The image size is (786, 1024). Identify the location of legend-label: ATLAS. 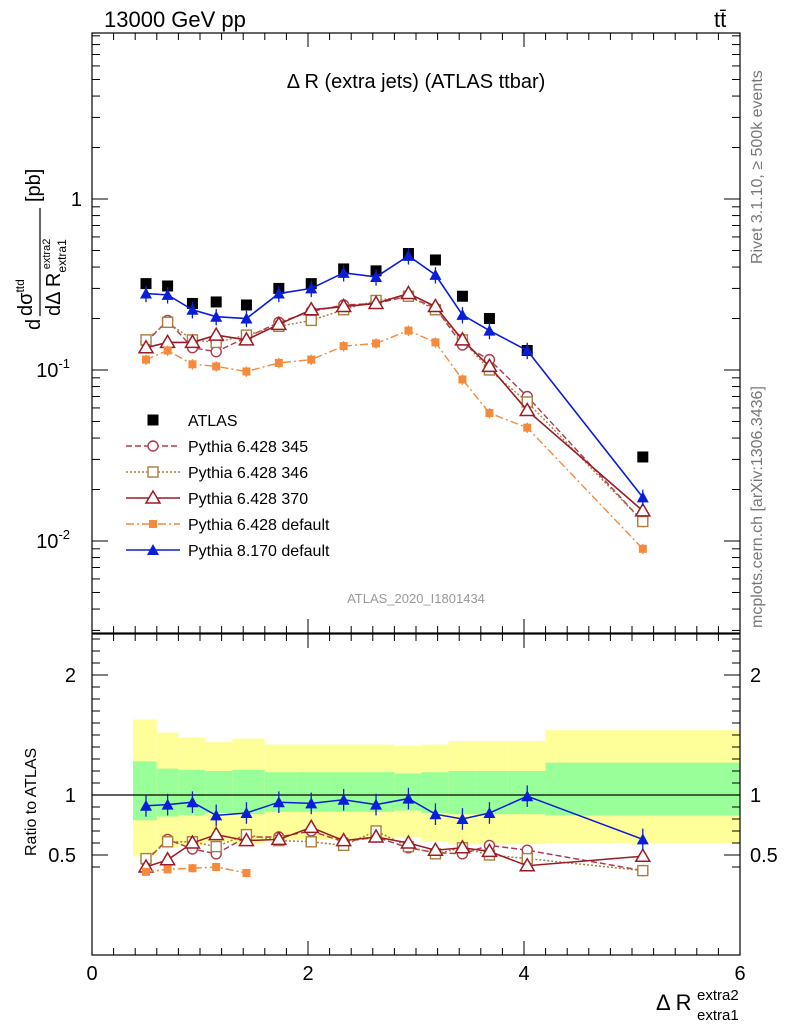
(213, 421).